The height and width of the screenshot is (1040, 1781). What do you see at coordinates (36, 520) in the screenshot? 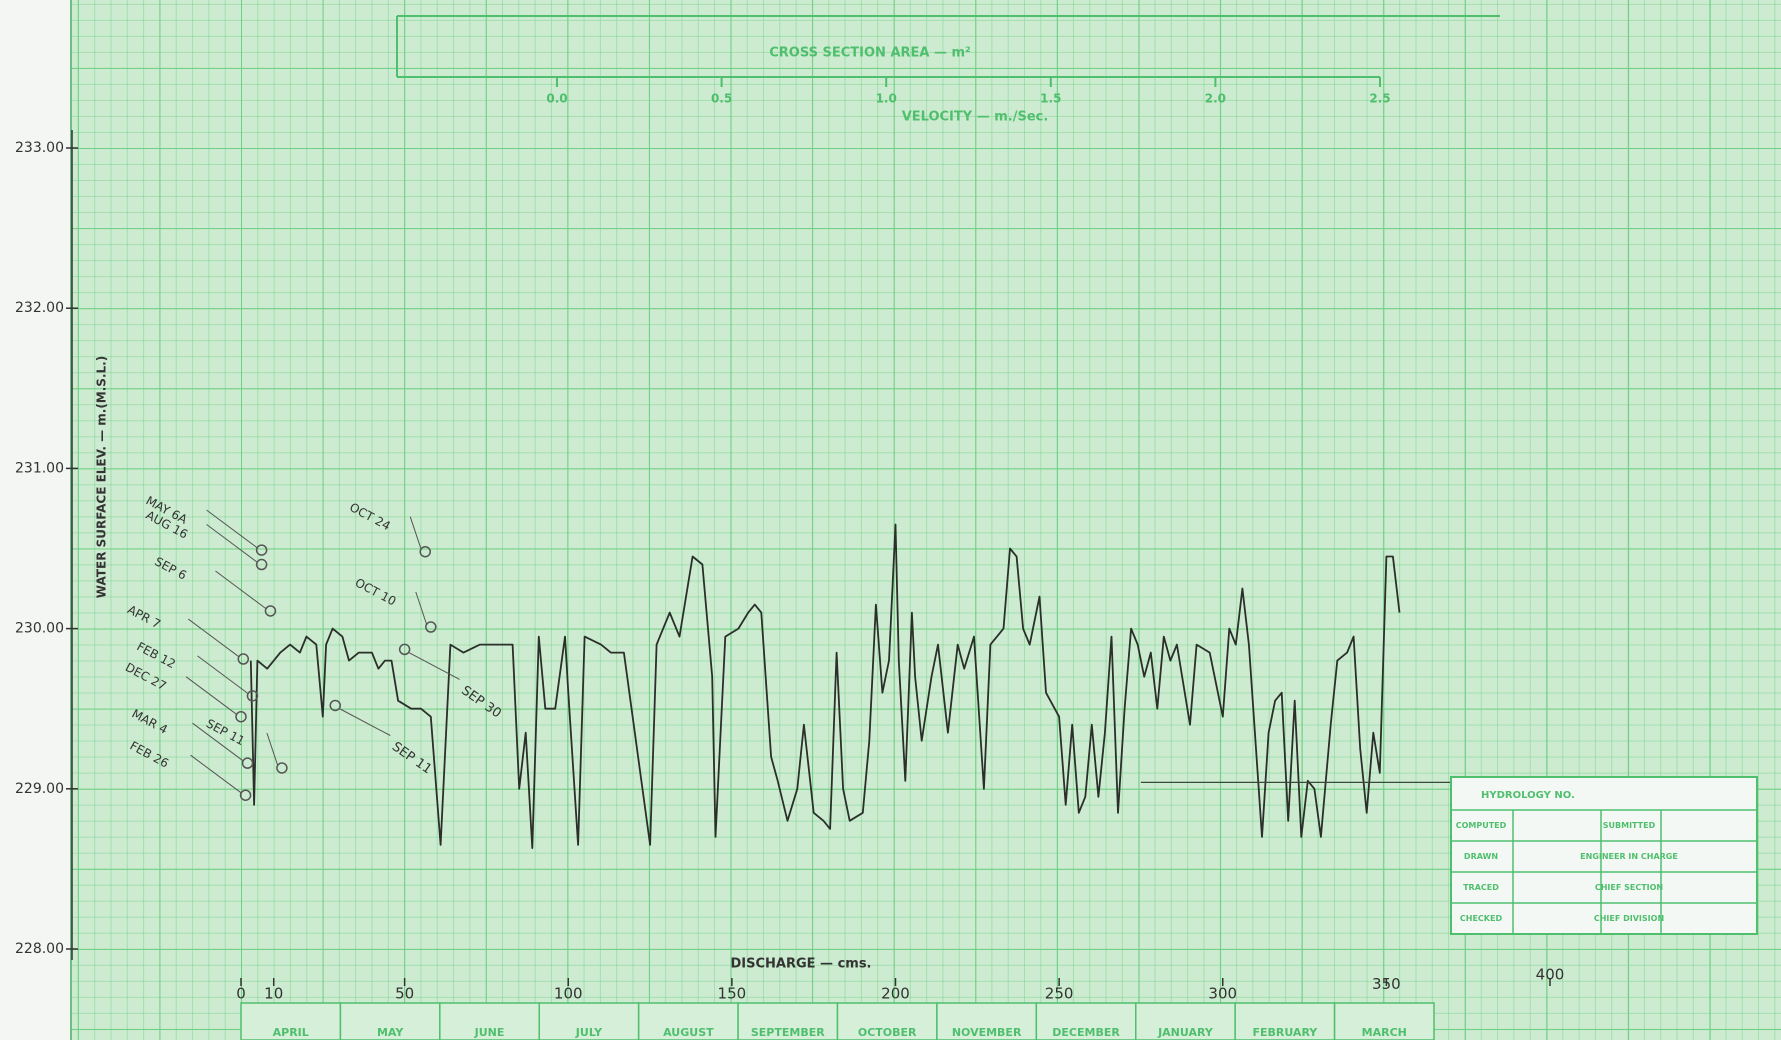
I see `margin-strip` at bounding box center [36, 520].